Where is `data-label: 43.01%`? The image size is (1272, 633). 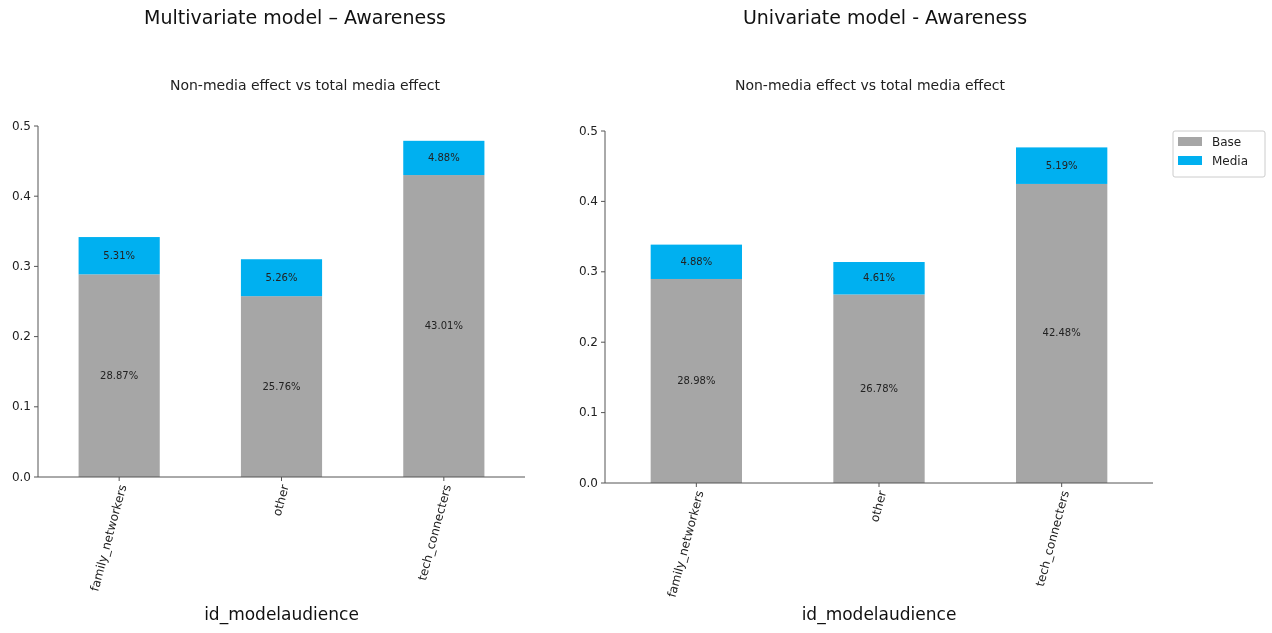 data-label: 43.01% is located at coordinates (443, 326).